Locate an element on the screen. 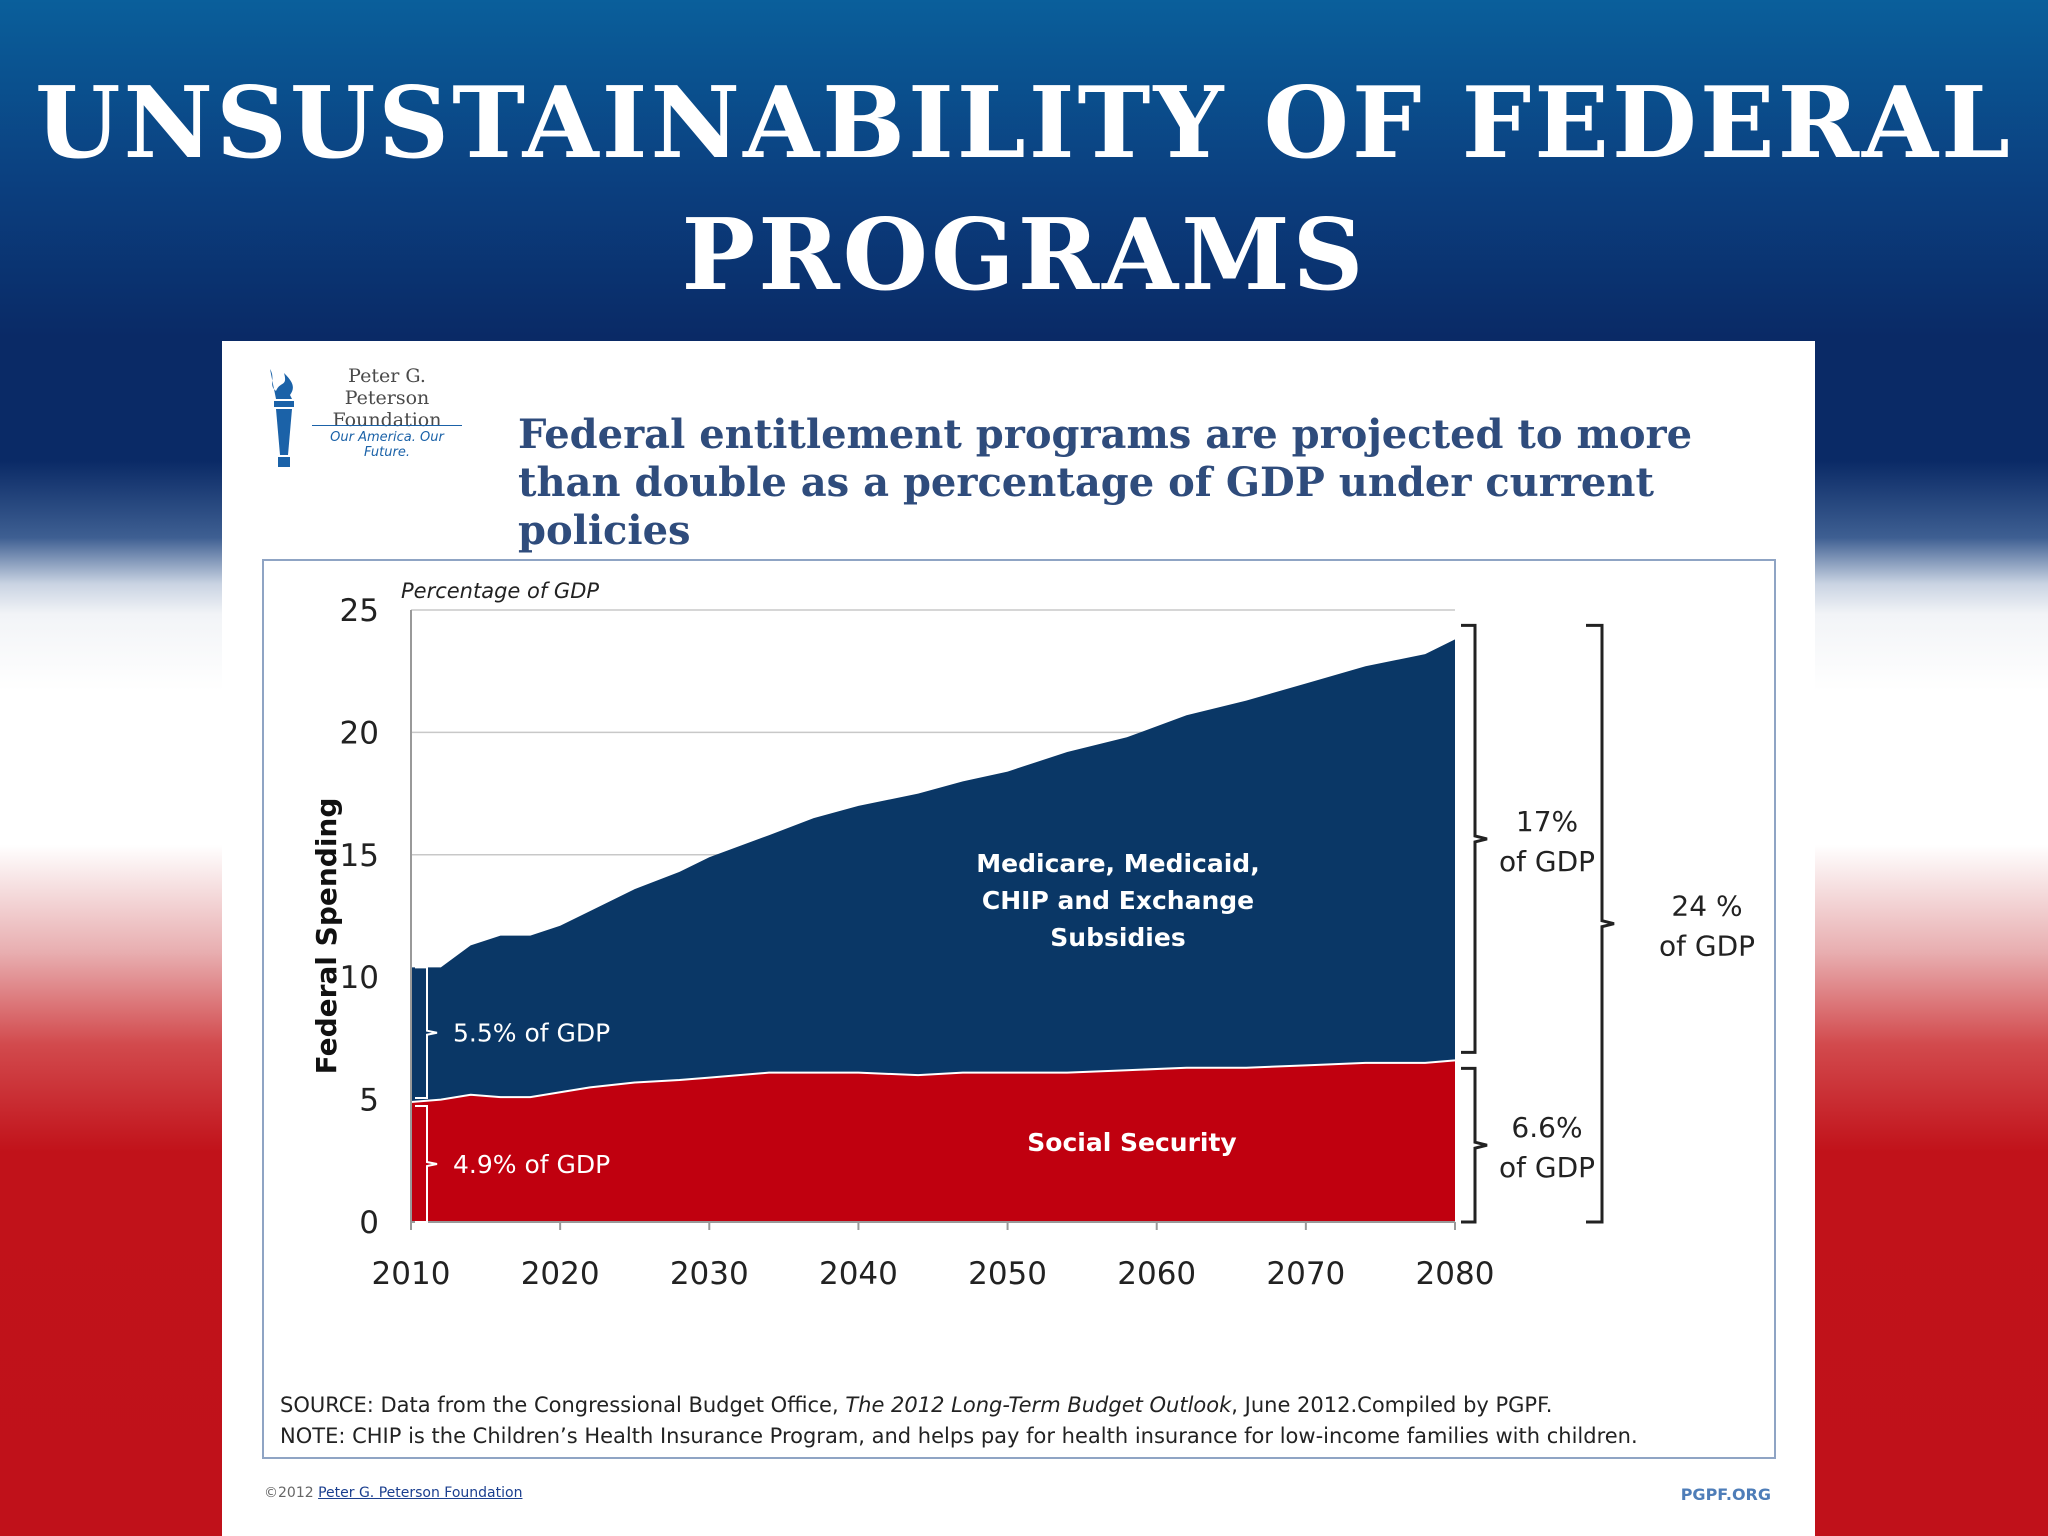  end-total-label-1: of GDP is located at coordinates (1707, 946).